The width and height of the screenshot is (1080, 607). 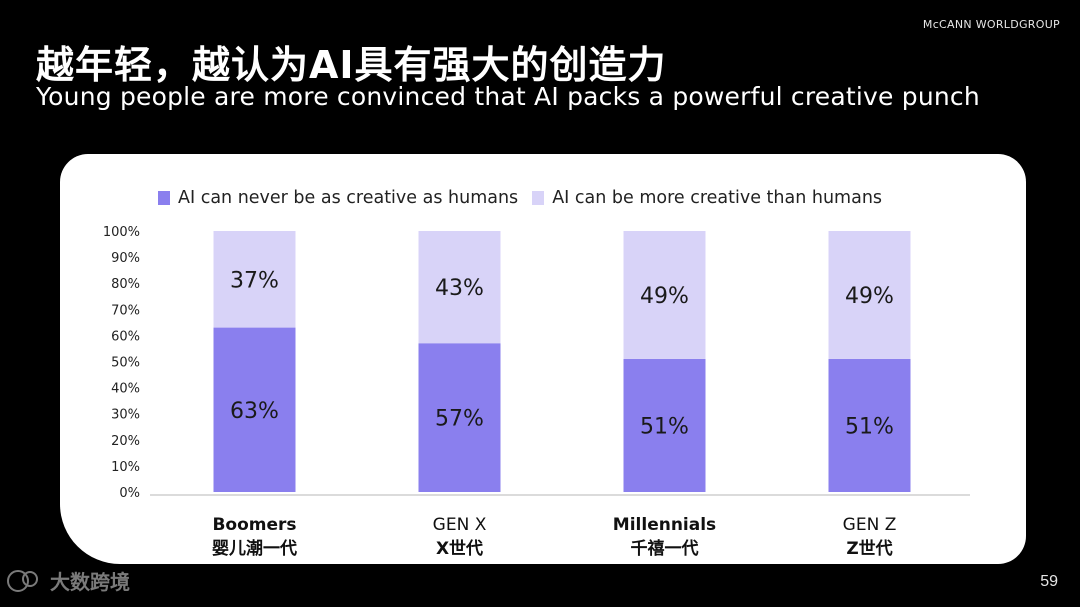 I want to click on page-number: 59, so click(x=1049, y=581).